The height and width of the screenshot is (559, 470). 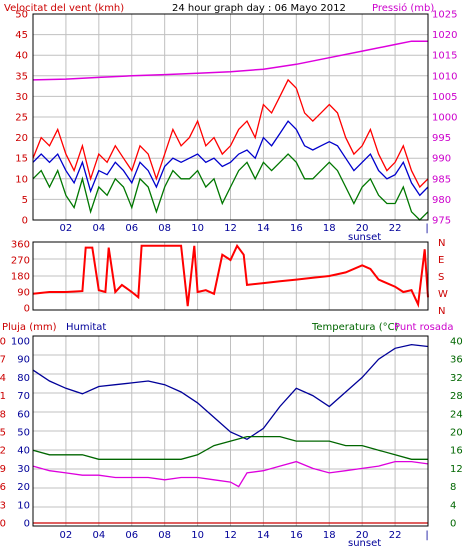 What do you see at coordinates (355, 327) in the screenshot?
I see `temperature-axis-label: Temperatura (°C)` at bounding box center [355, 327].